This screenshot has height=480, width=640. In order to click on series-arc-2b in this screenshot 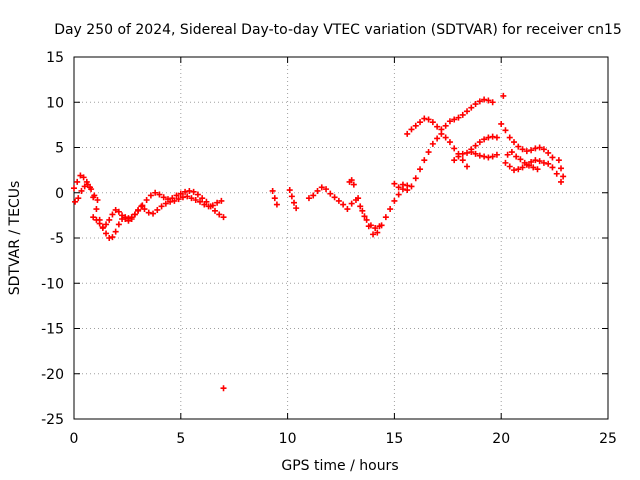, I will do `click(183, 205)`.